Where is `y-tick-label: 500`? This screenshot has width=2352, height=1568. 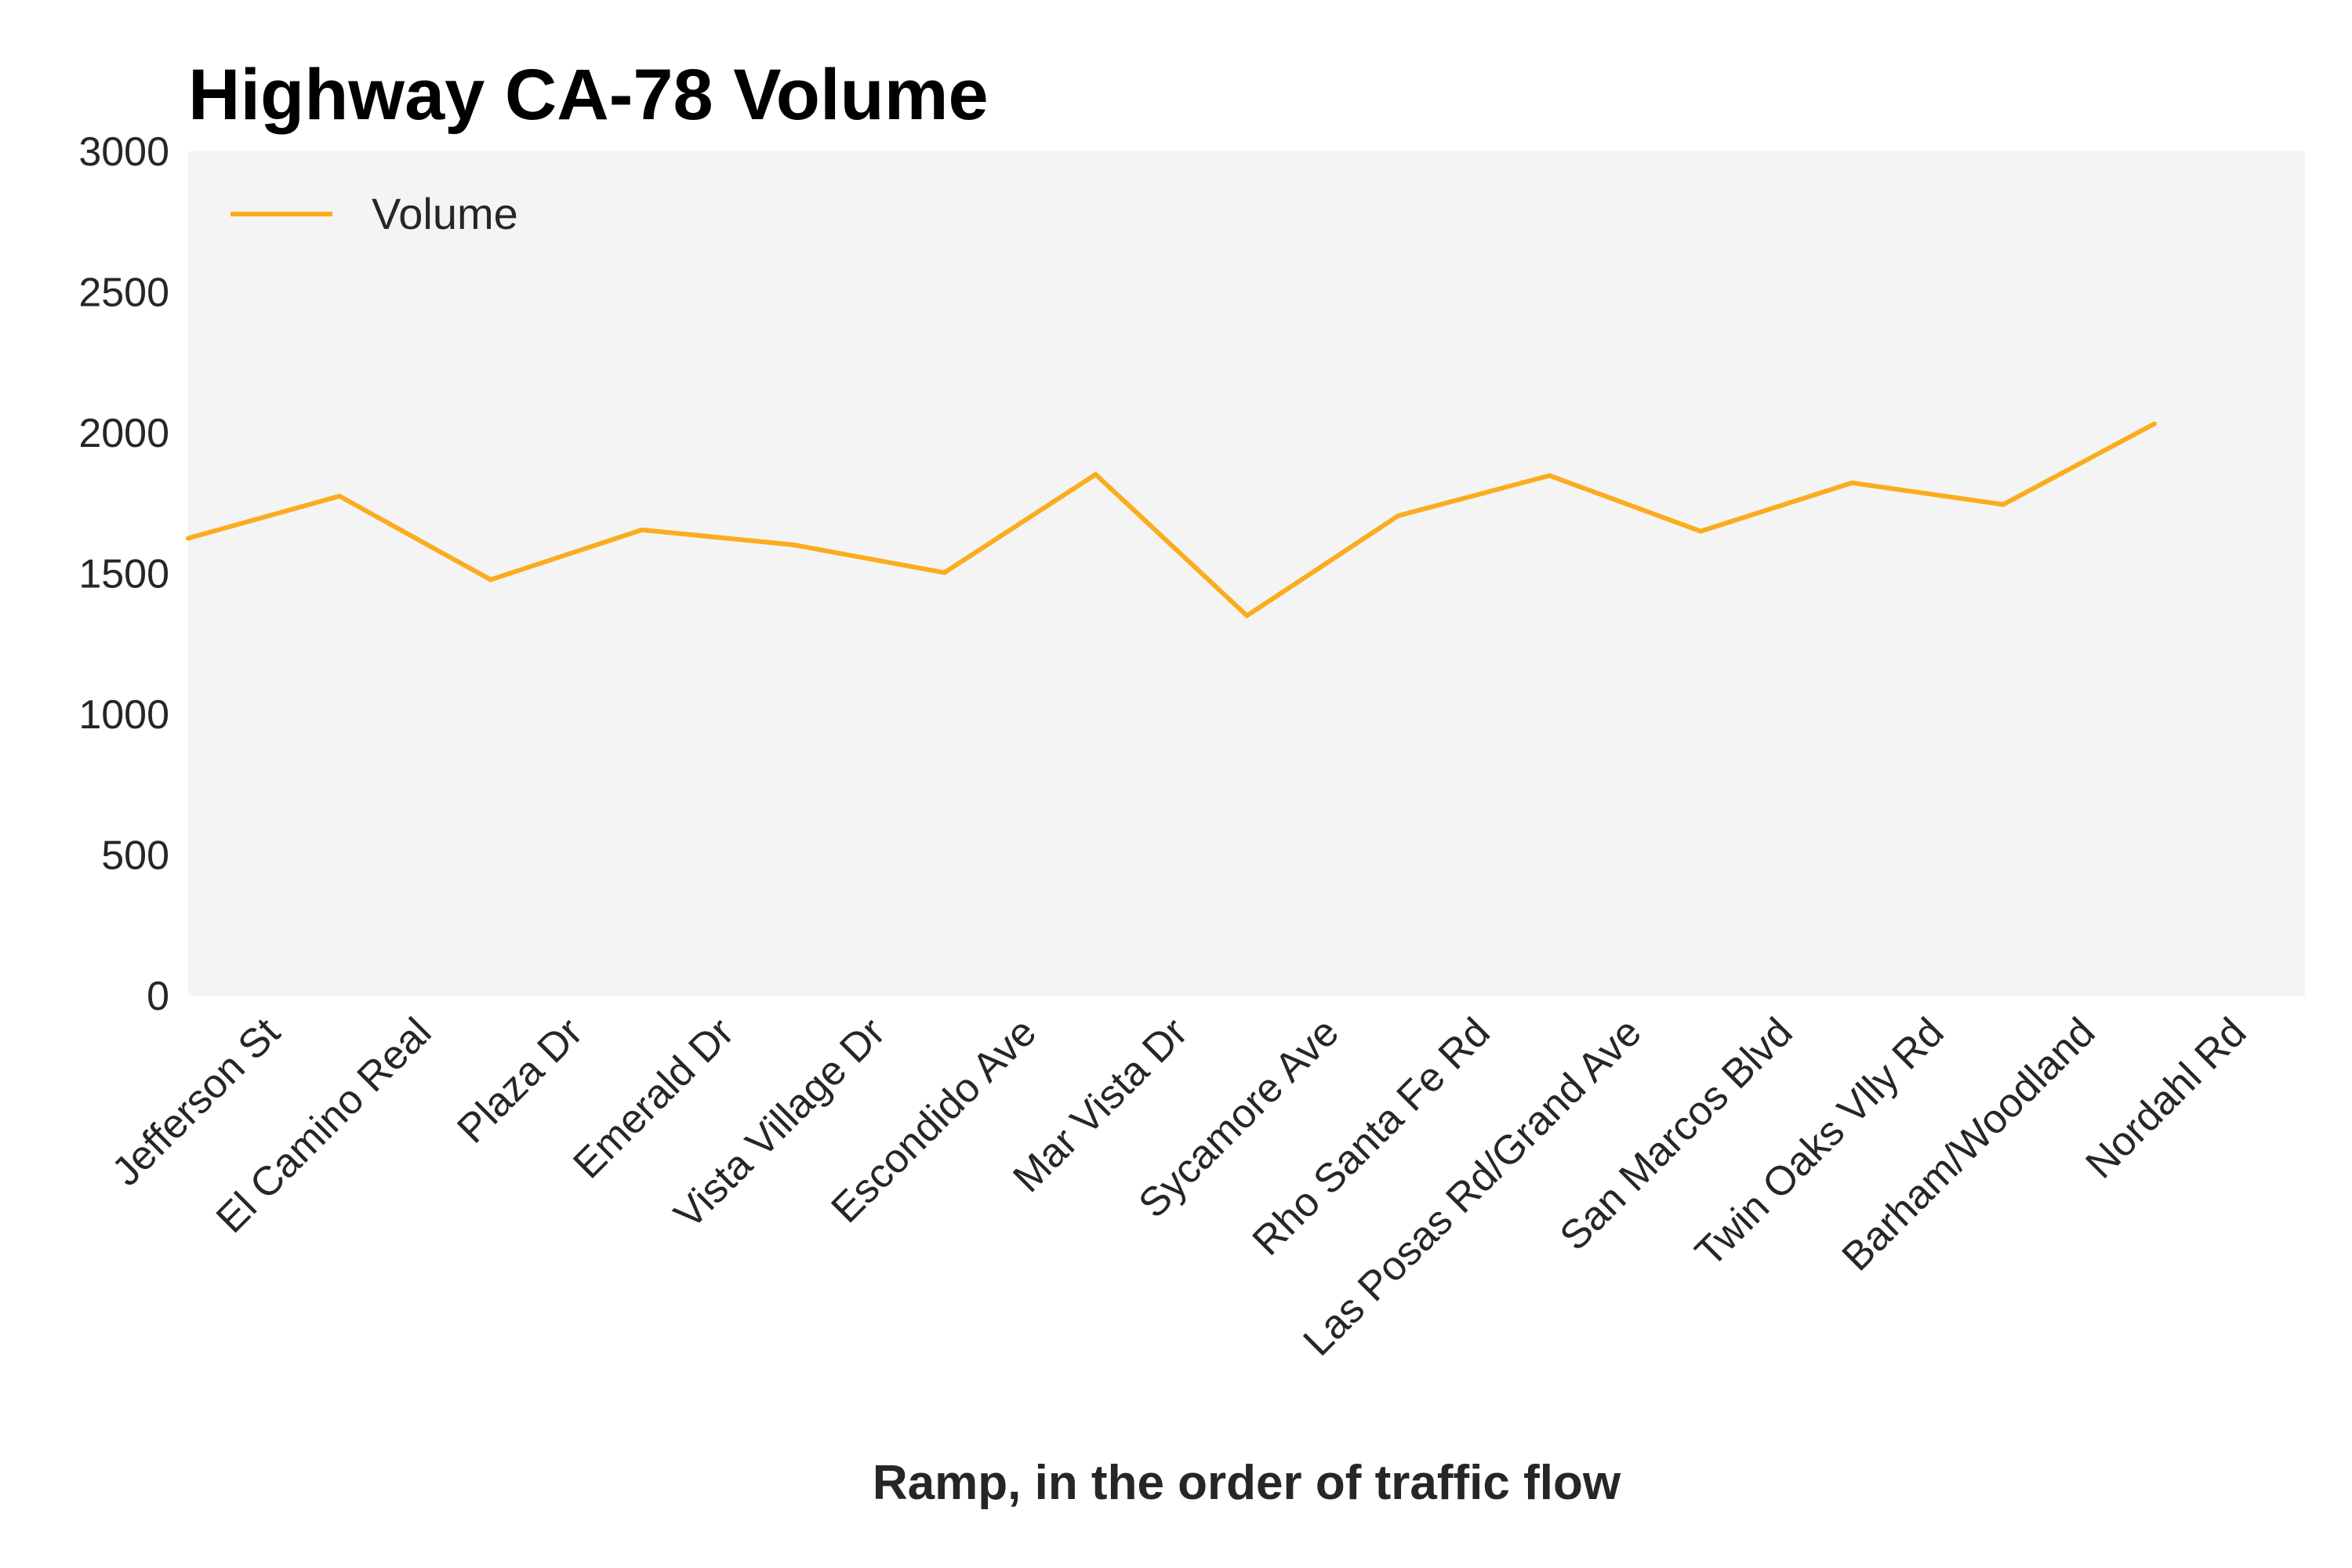
y-tick-label: 500 is located at coordinates (135, 856).